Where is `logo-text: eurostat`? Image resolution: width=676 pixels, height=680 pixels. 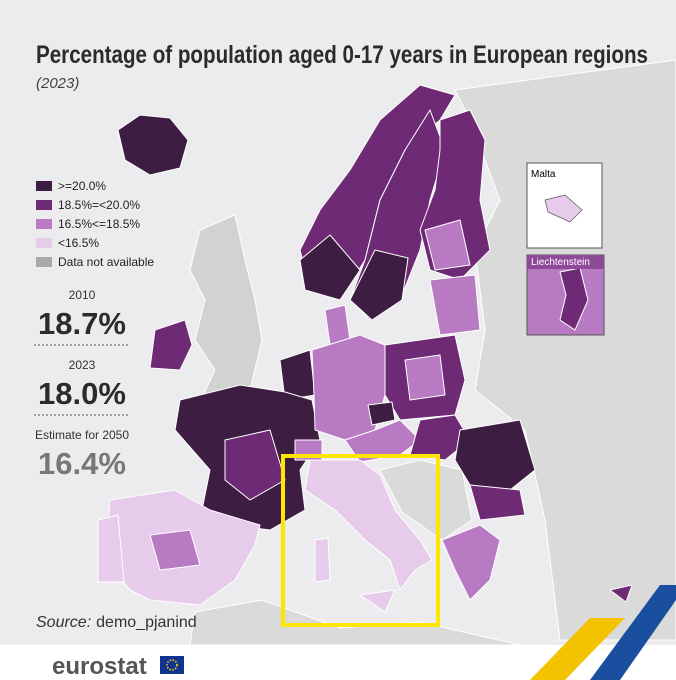 logo-text: eurostat is located at coordinates (99, 666).